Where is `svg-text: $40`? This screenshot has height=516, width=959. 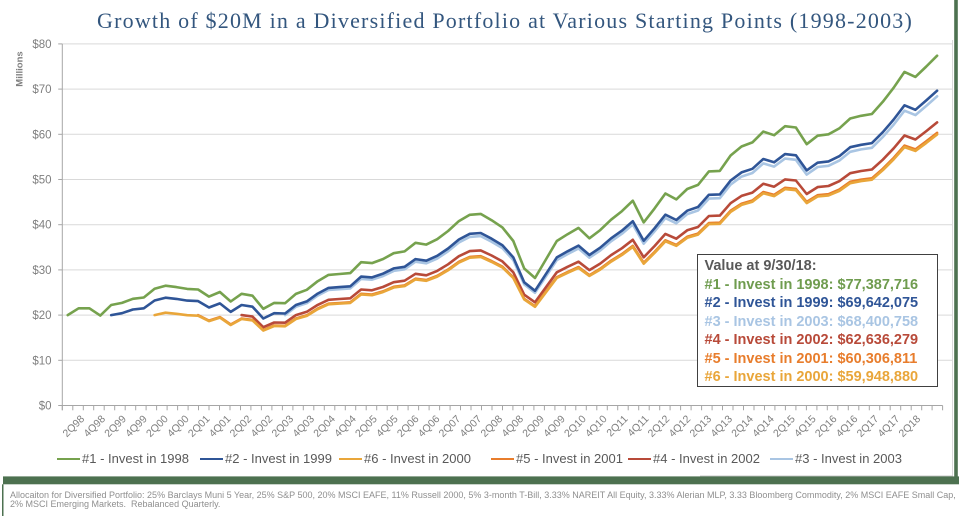 svg-text: $40 is located at coordinates (41, 226).